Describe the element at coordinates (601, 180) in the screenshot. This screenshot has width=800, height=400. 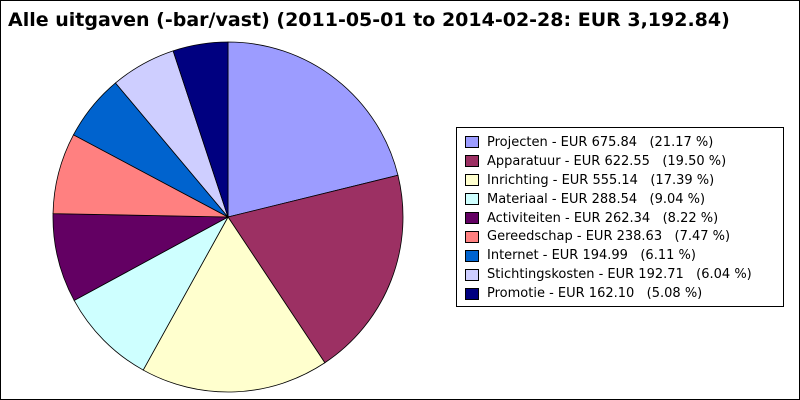
I see `legend-label-2: Inrichting - EUR 555.14 (17.39 %)` at that location.